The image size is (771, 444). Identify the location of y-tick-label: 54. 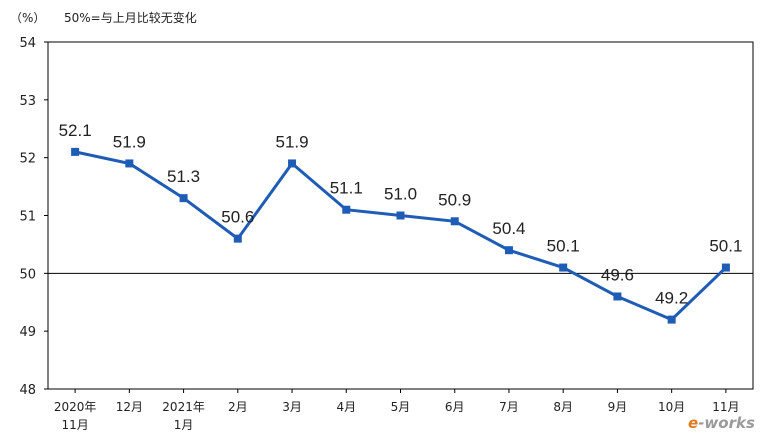
(27, 43).